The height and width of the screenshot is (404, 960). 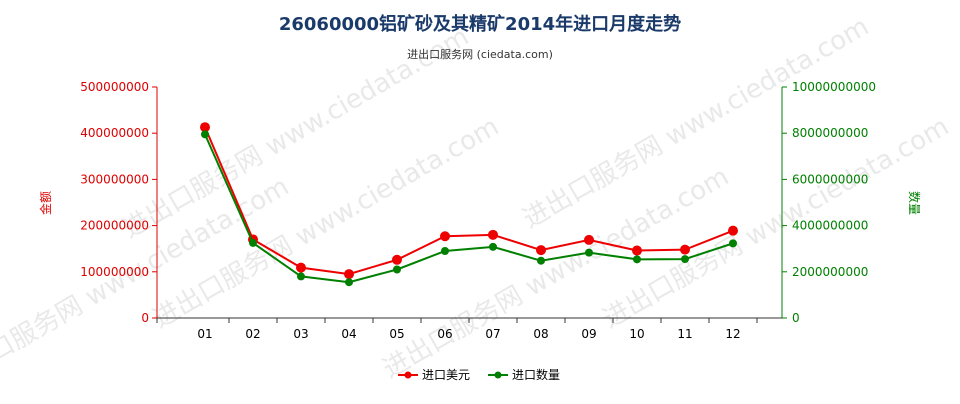 I want to click on x-axis-tick-label: 01, so click(x=204, y=334).